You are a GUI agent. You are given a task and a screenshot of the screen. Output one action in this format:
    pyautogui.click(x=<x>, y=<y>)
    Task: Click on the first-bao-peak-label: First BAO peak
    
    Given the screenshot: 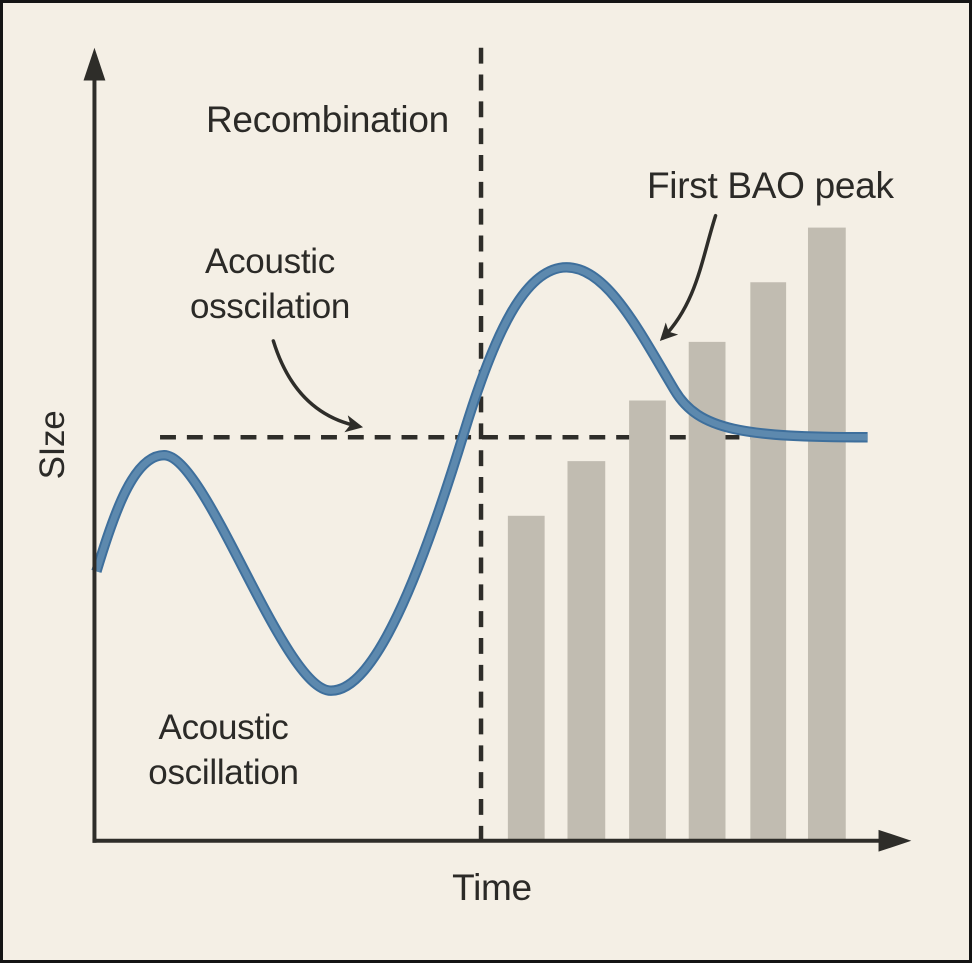 What is the action you would take?
    pyautogui.click(x=770, y=185)
    